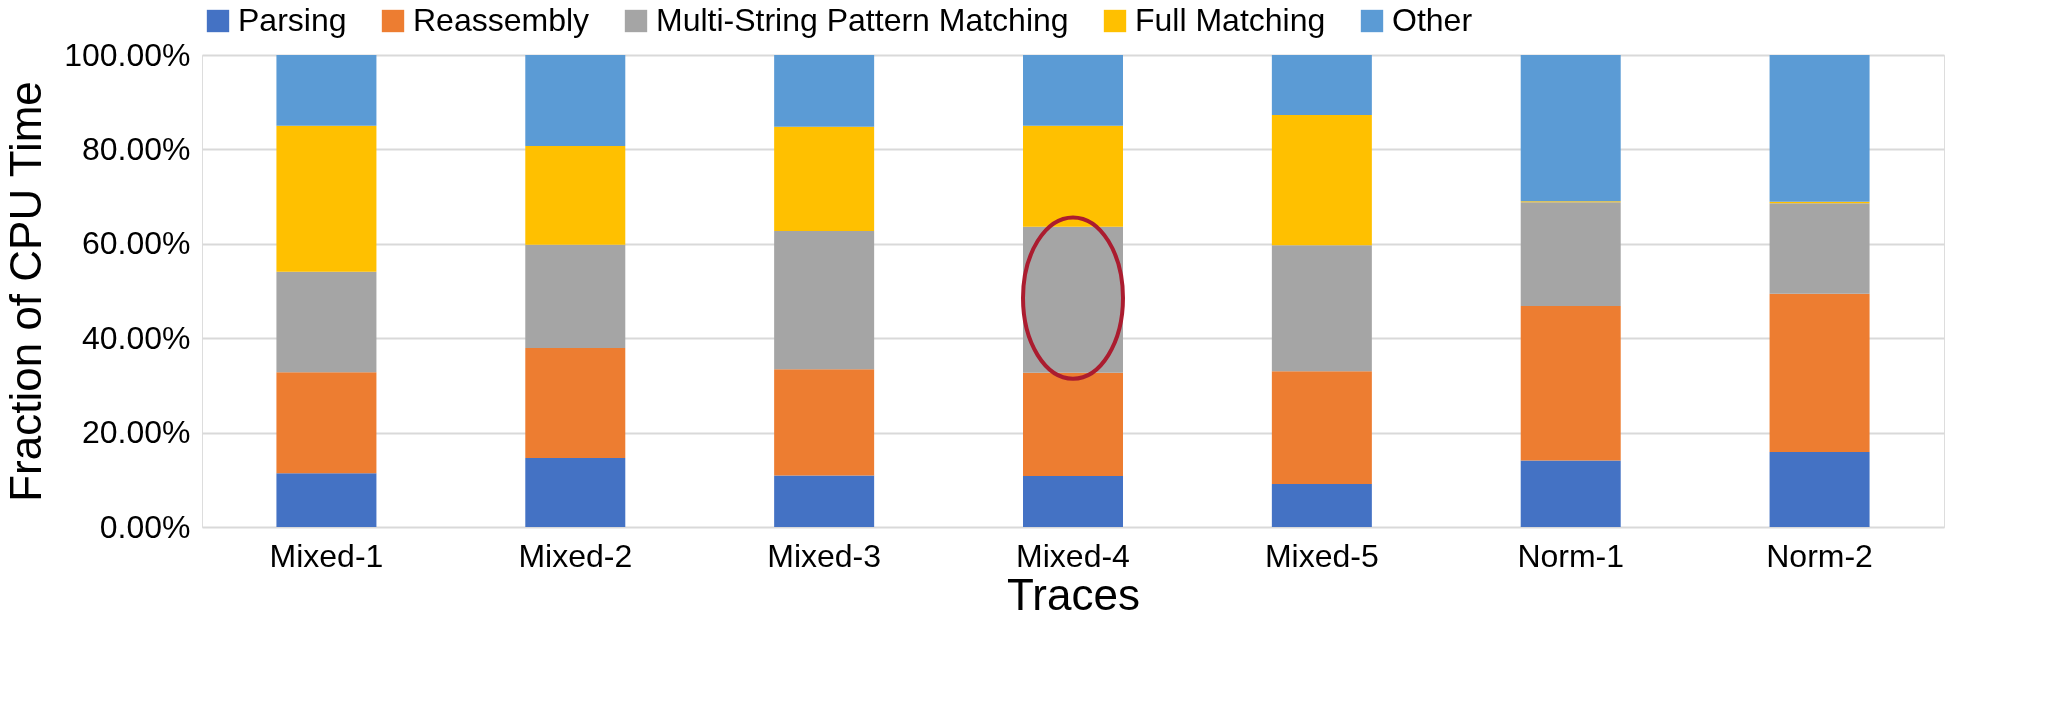 Image resolution: width=2070 pixels, height=717 pixels. I want to click on x-tick-label: Mixed-5, so click(1321, 555).